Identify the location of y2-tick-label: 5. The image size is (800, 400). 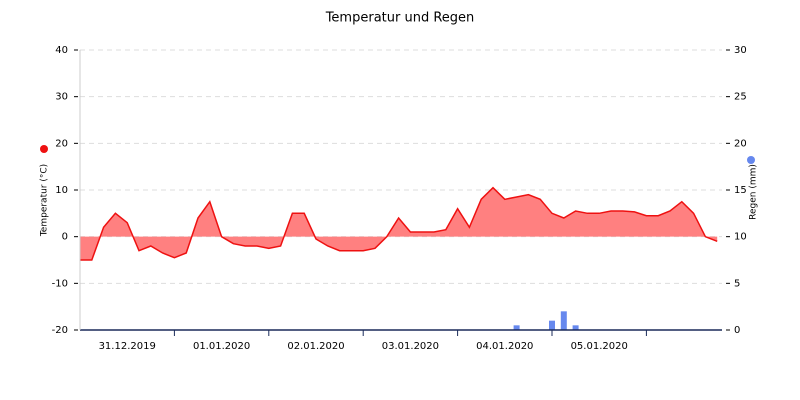
(737, 283).